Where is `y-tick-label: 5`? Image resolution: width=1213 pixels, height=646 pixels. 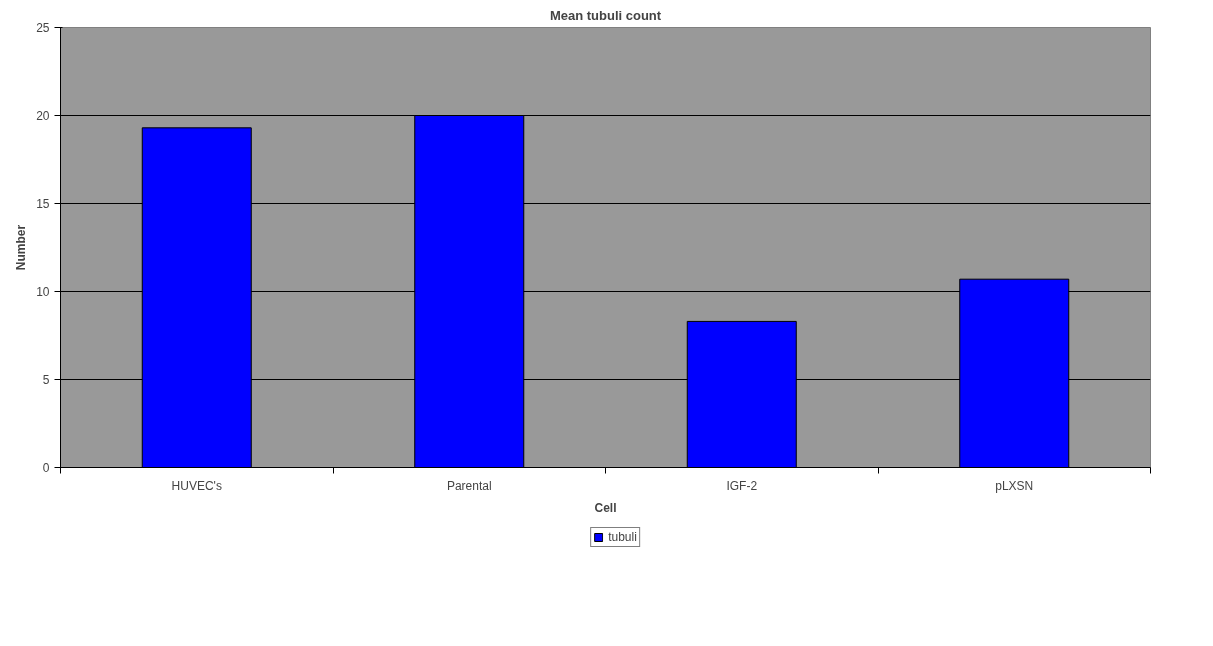
y-tick-label: 5 is located at coordinates (46, 380).